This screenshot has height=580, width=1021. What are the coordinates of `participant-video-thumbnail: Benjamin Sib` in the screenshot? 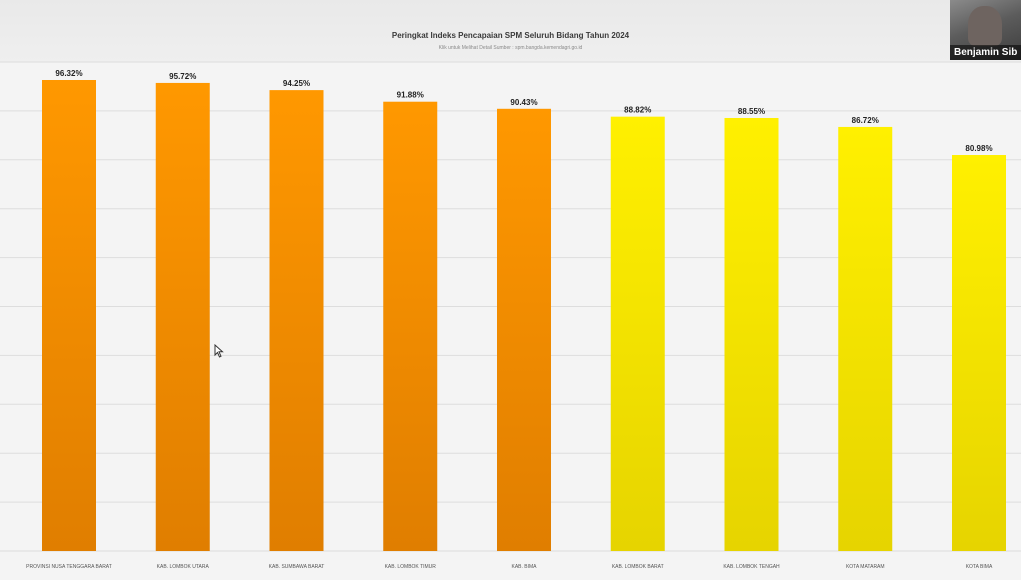 It's located at (985, 30).